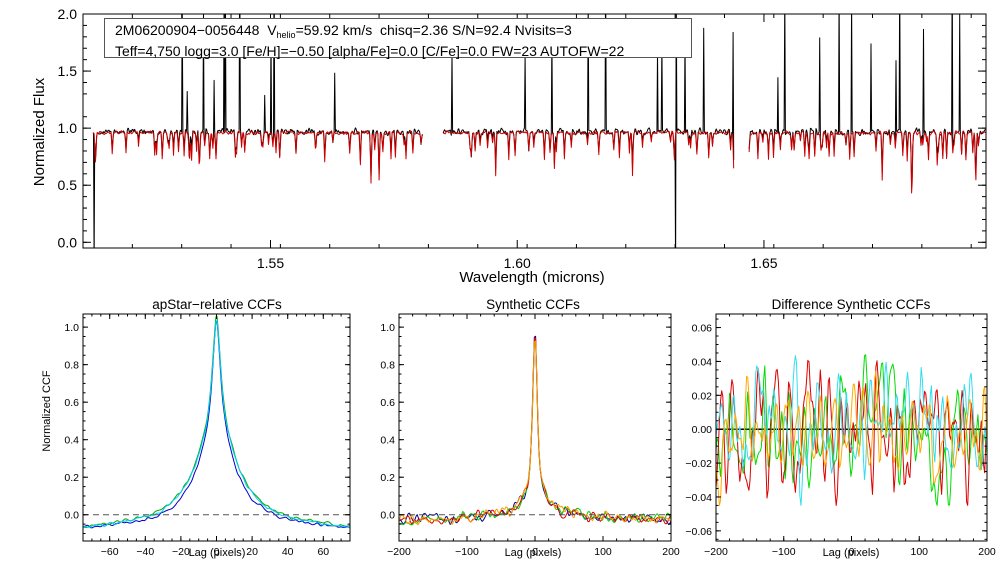  What do you see at coordinates (71, 403) in the screenshot?
I see `ccf-apstar-ytick-label: 0.6` at bounding box center [71, 403].